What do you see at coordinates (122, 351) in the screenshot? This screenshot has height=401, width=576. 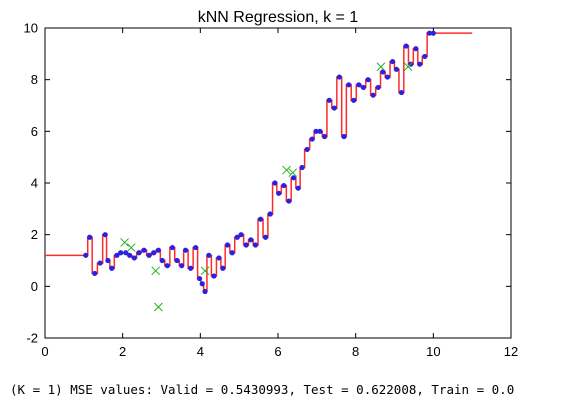 I see `x-tick-label: 2` at bounding box center [122, 351].